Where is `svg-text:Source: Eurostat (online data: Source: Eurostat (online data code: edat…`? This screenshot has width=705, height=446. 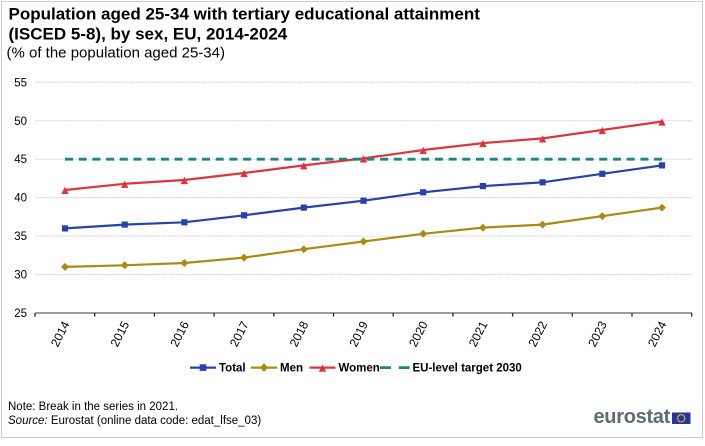 svg-text:Source: Eurostat (online data: Source: Eurostat (online data code: edat… is located at coordinates (134, 421).